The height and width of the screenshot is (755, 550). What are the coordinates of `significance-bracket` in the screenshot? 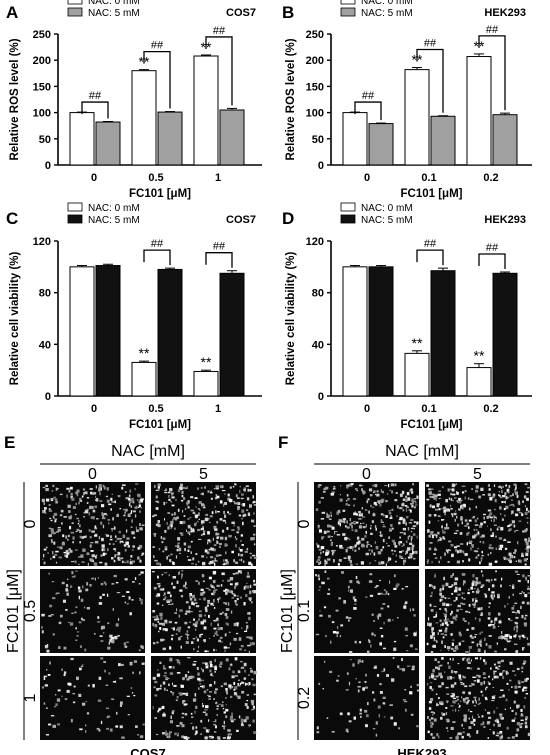 It's located at (368, 111).